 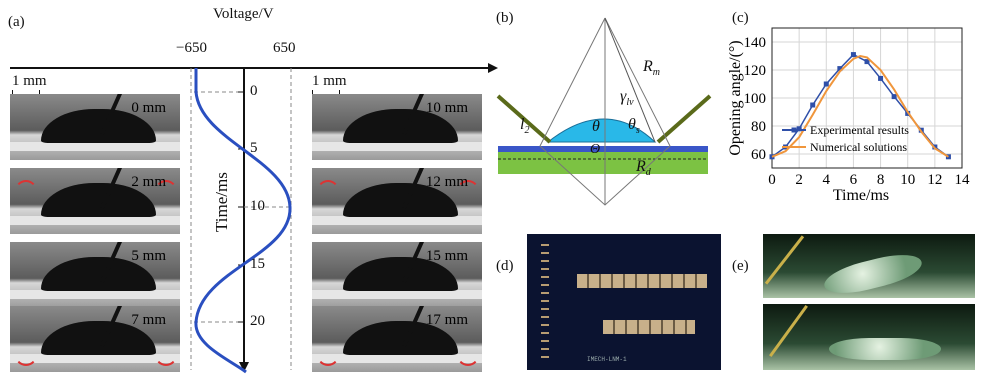 What do you see at coordinates (648, 173) in the screenshot?
I see `label-rd-sub: d` at bounding box center [648, 173].